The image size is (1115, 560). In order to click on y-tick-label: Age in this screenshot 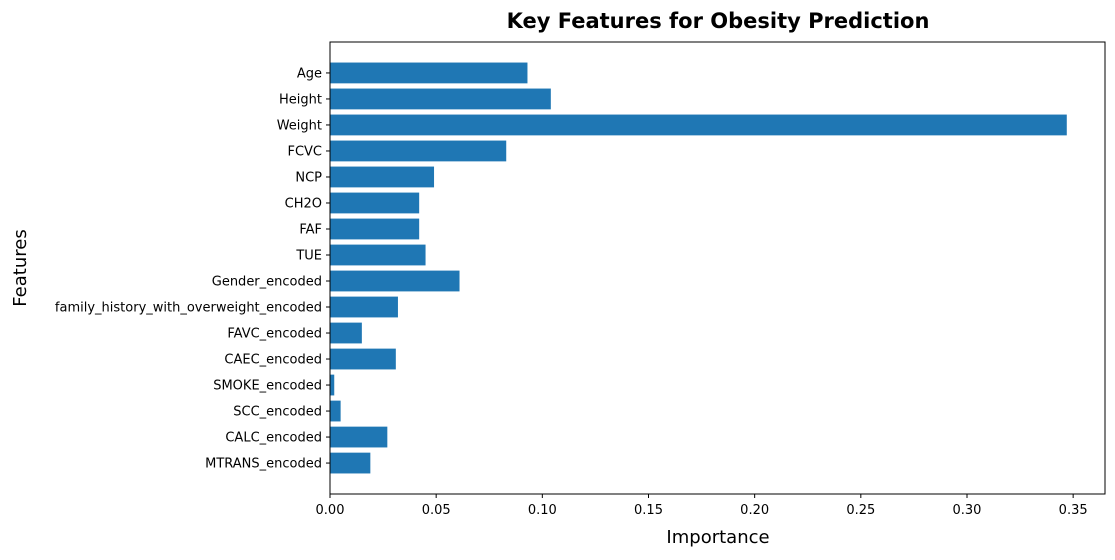, I will do `click(309, 73)`.